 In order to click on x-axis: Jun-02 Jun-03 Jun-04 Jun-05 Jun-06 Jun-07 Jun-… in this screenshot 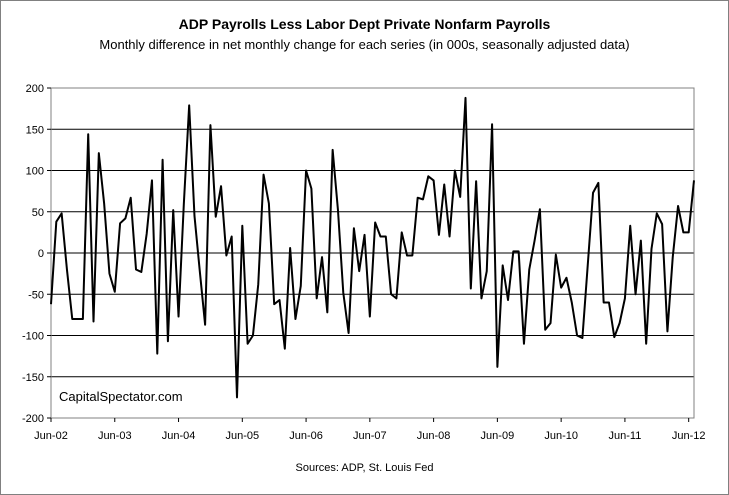, I will do `click(370, 430)`.